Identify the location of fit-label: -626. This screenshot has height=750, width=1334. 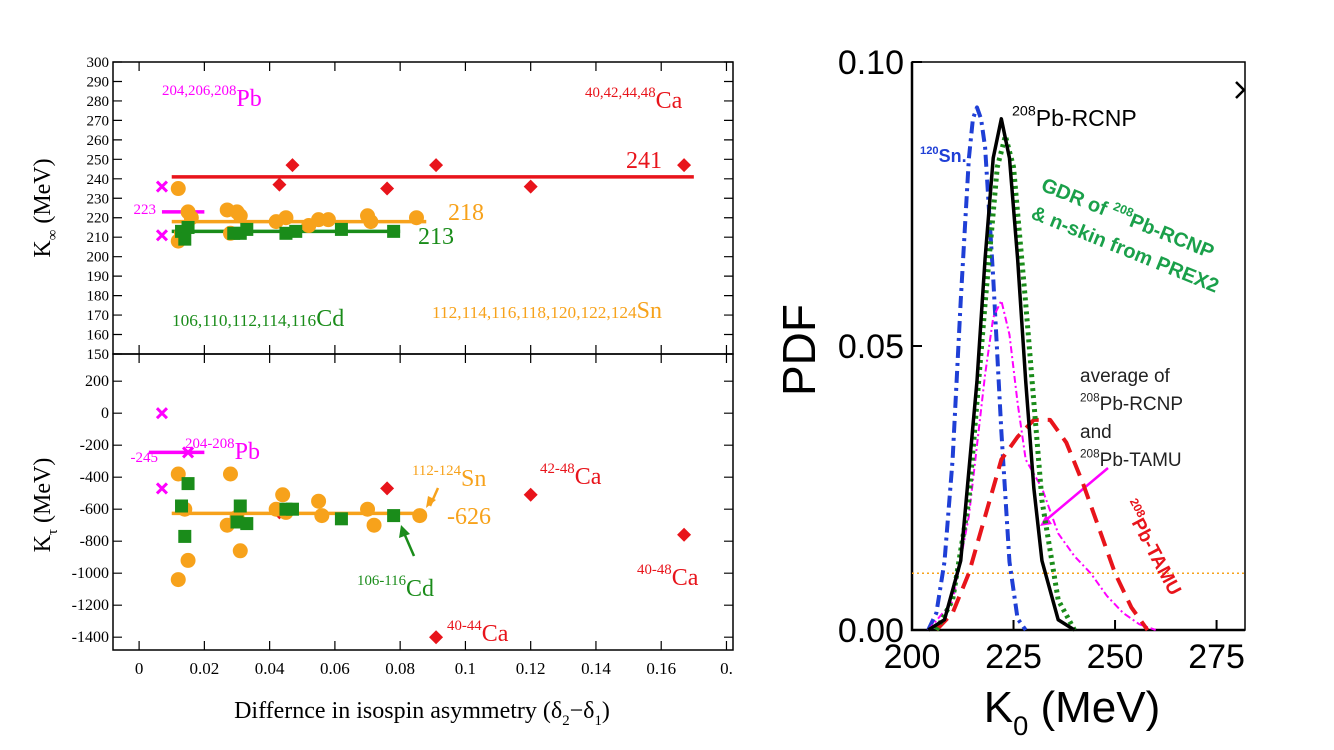
(469, 517).